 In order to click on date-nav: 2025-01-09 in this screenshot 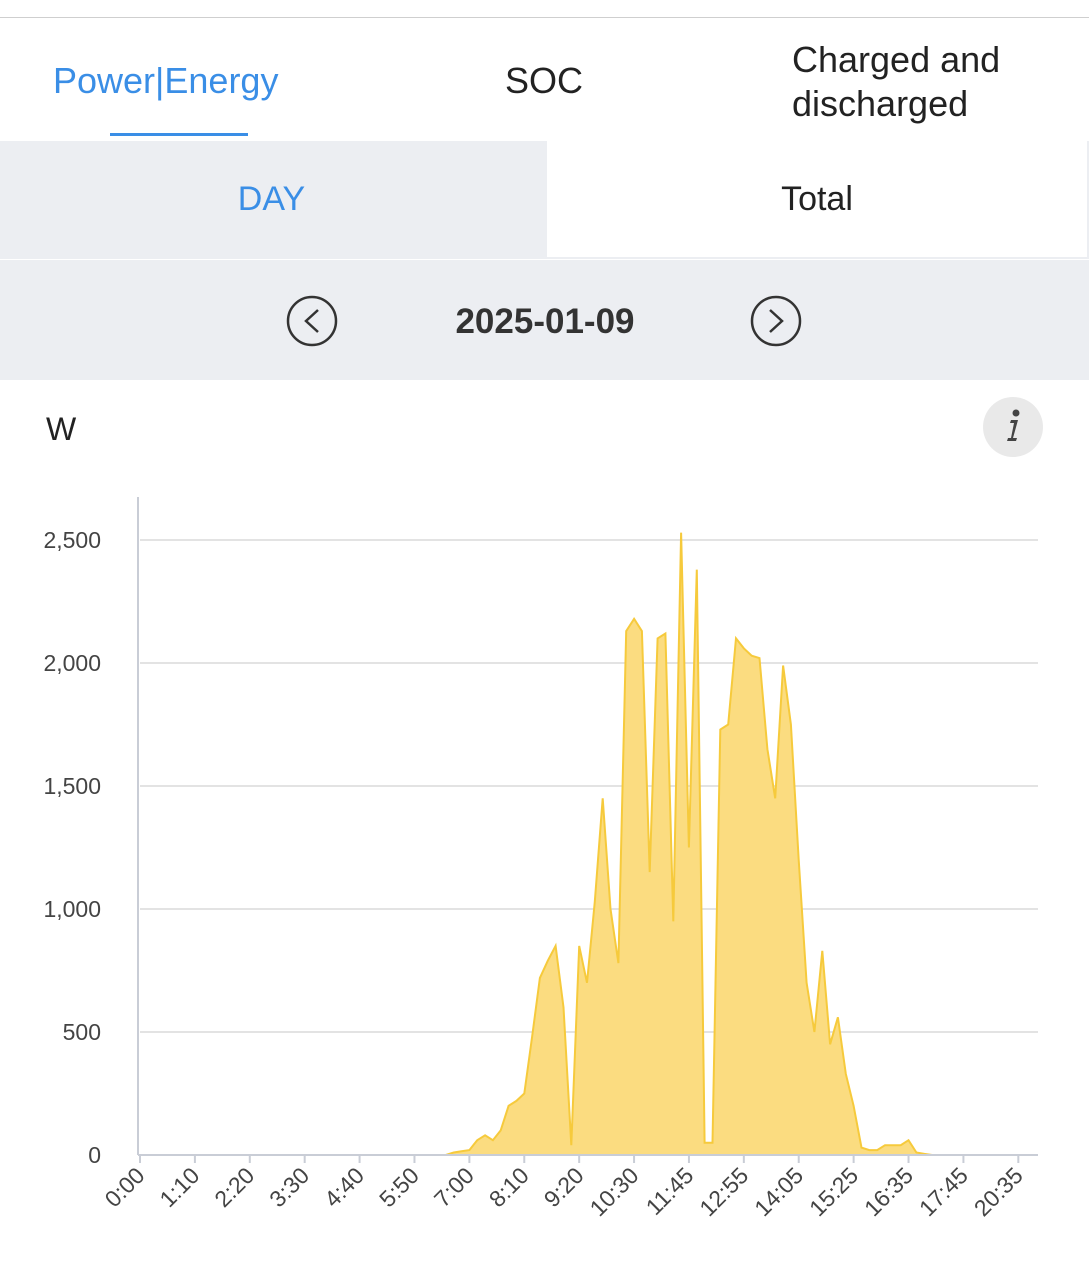, I will do `click(544, 321)`.